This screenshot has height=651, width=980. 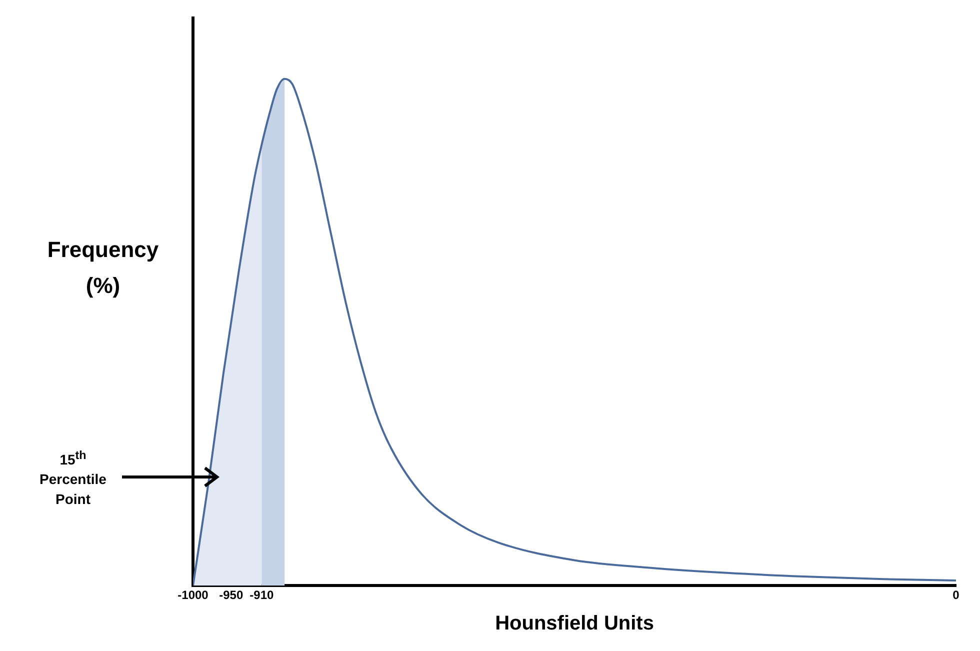 I want to click on text: 15$^{th}$ Percentile Point, so click(x=73, y=479).